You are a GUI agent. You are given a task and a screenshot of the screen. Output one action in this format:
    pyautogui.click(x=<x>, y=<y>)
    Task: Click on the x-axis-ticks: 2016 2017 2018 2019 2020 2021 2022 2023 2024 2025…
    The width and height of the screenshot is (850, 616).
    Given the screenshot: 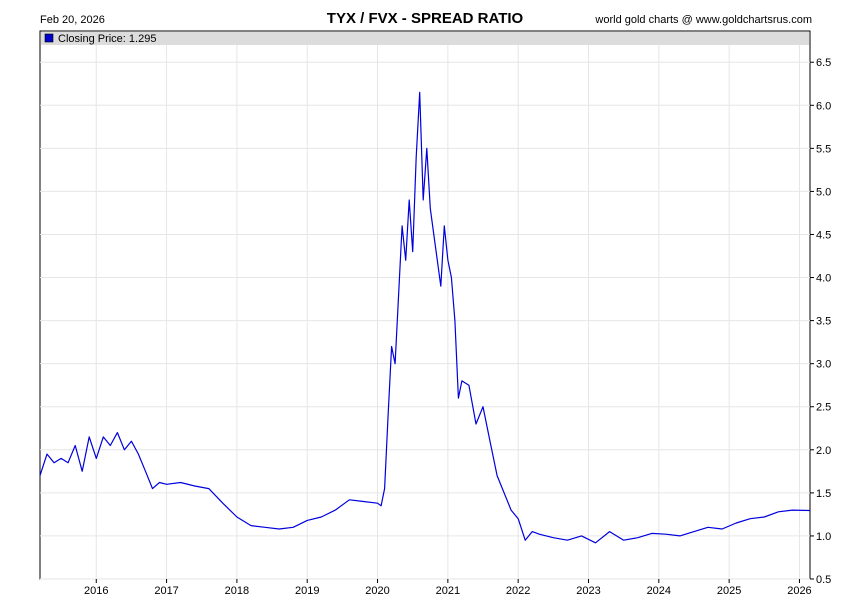 What is the action you would take?
    pyautogui.click(x=448, y=588)
    